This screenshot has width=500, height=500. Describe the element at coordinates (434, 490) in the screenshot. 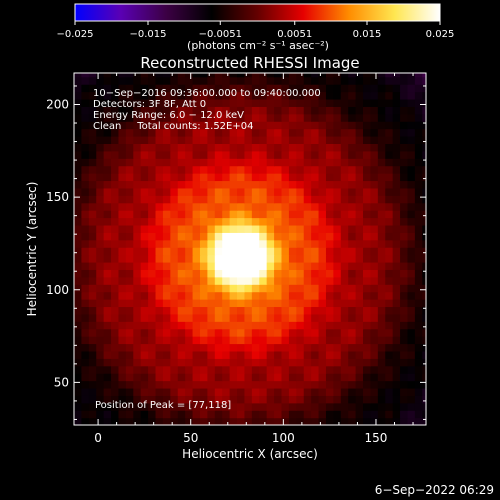

I see `timestamp: 6−Sep−2022 06:29` at that location.